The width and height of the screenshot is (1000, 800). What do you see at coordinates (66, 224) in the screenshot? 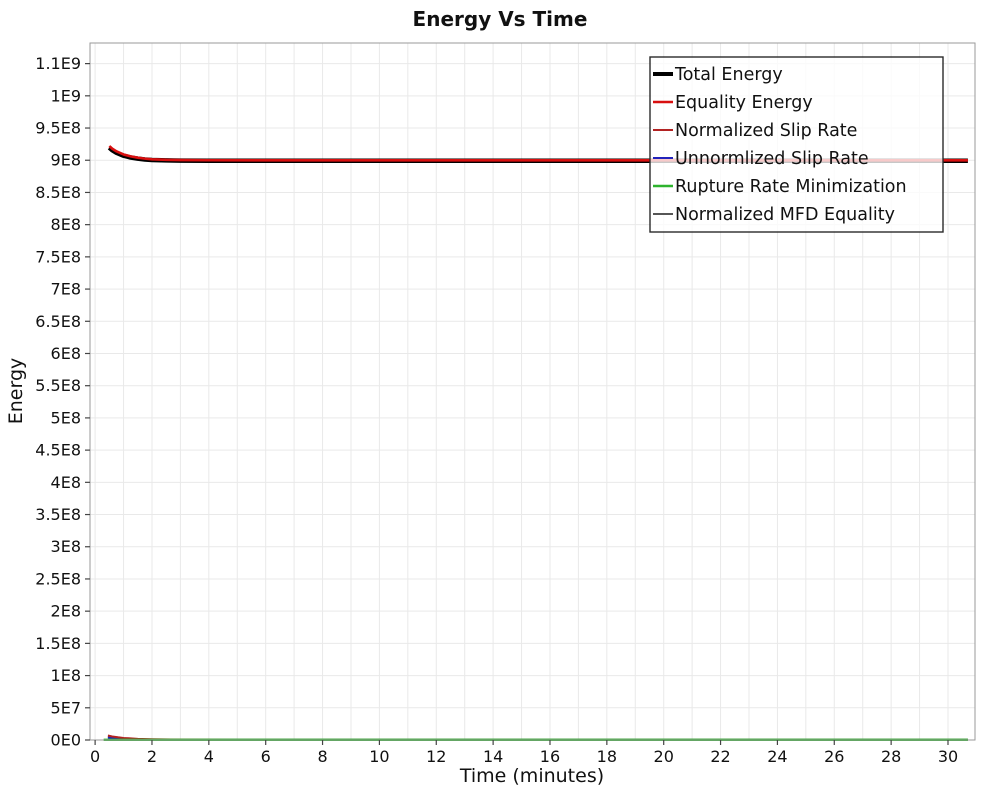
I see `y-tick-label: 8E8` at bounding box center [66, 224].